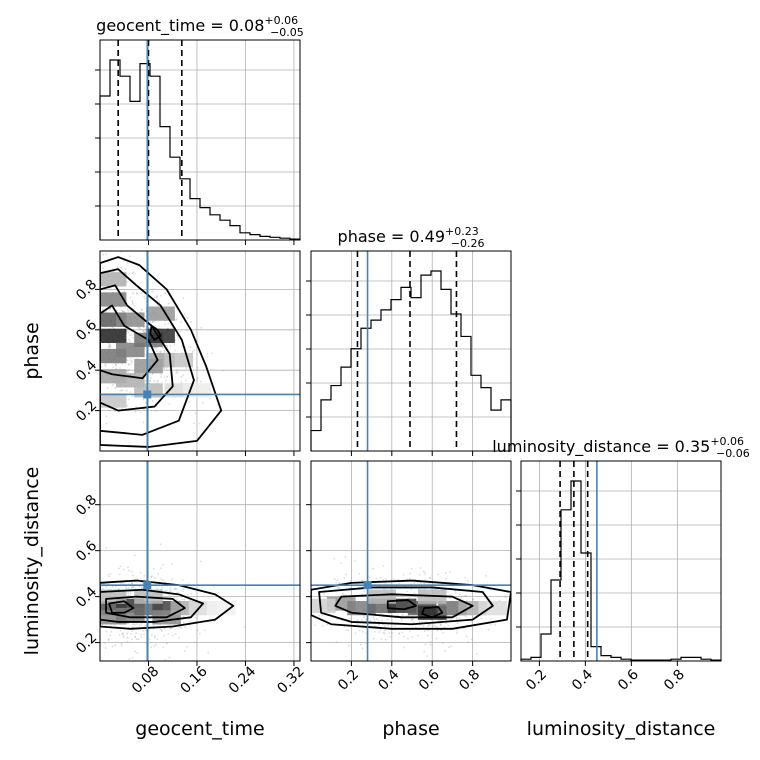 The height and width of the screenshot is (760, 760). Describe the element at coordinates (411, 237) in the screenshot. I see `panel-title-phase: phase = 0.49+0.23 −0.26` at that location.